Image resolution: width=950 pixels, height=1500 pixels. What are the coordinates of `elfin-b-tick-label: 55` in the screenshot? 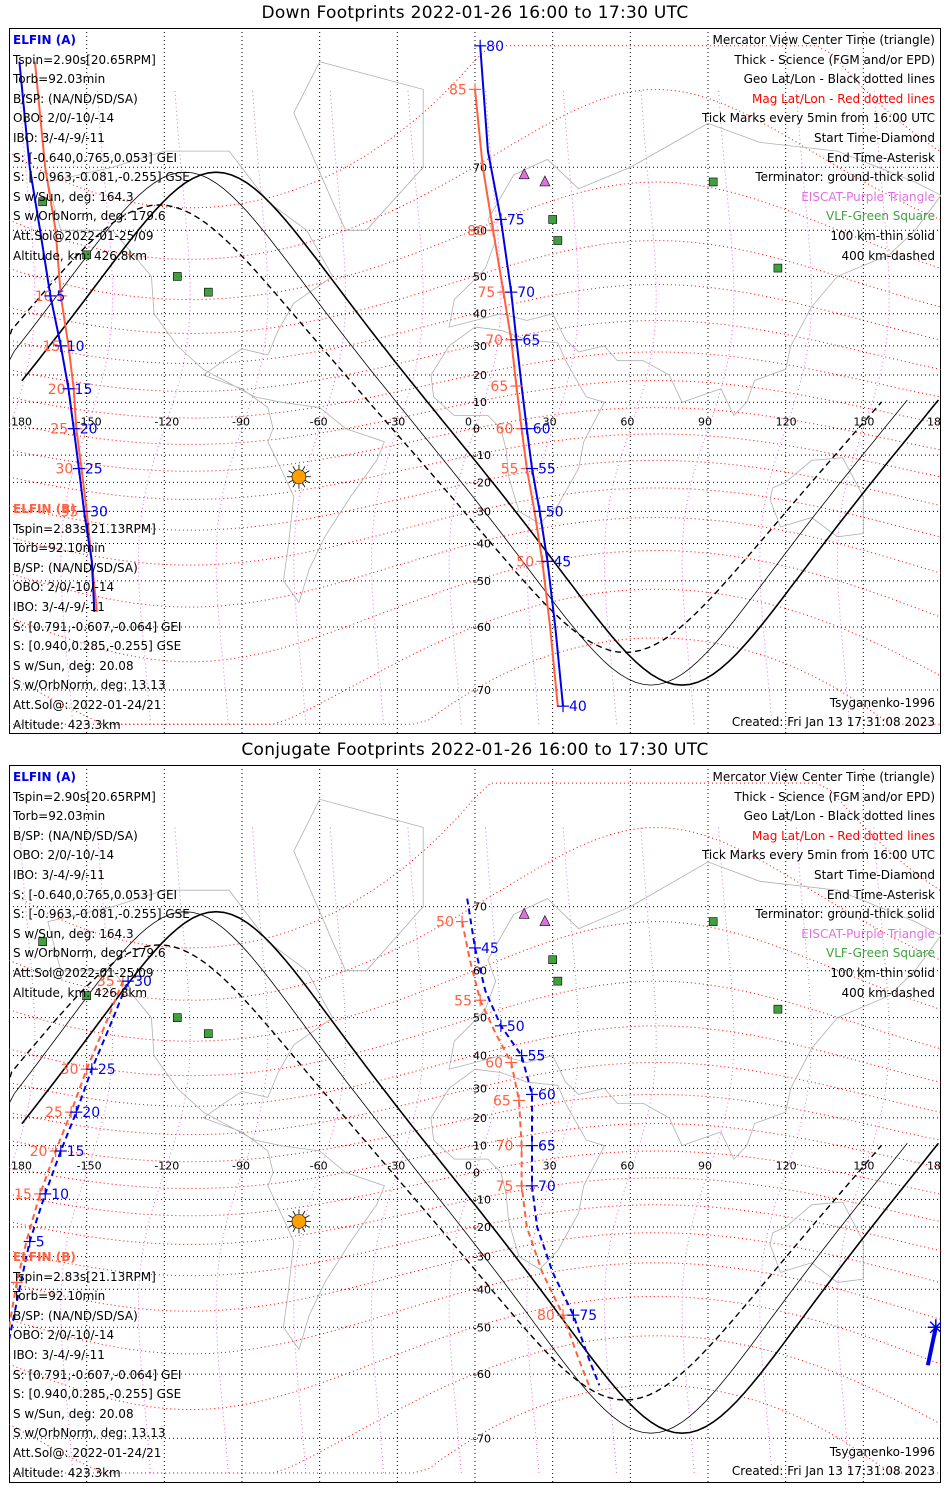 It's located at (463, 1001).